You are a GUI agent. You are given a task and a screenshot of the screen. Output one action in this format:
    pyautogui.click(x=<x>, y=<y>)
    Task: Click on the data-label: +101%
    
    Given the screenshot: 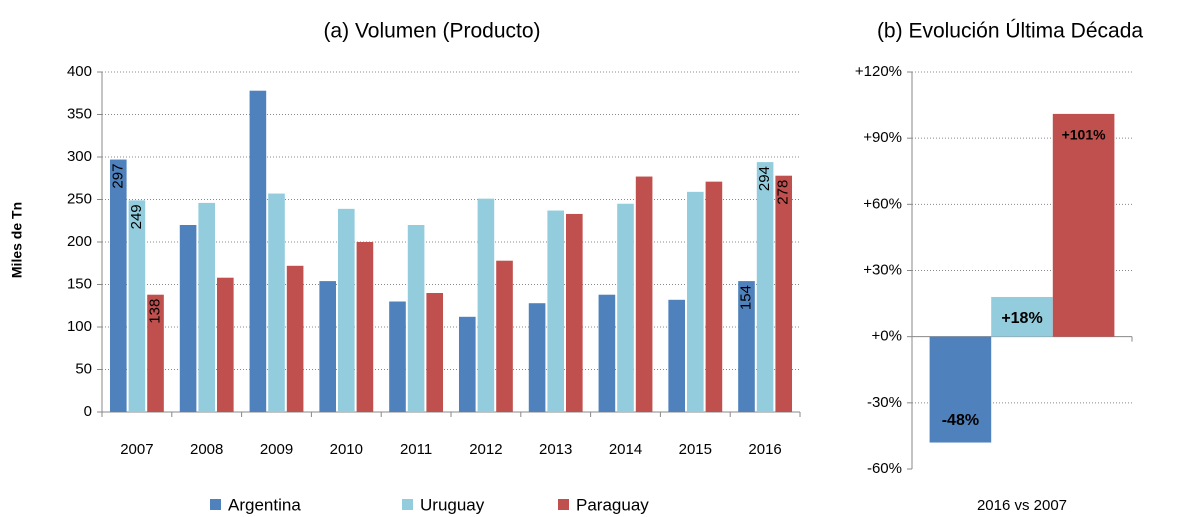 What is the action you would take?
    pyautogui.click(x=1084, y=135)
    